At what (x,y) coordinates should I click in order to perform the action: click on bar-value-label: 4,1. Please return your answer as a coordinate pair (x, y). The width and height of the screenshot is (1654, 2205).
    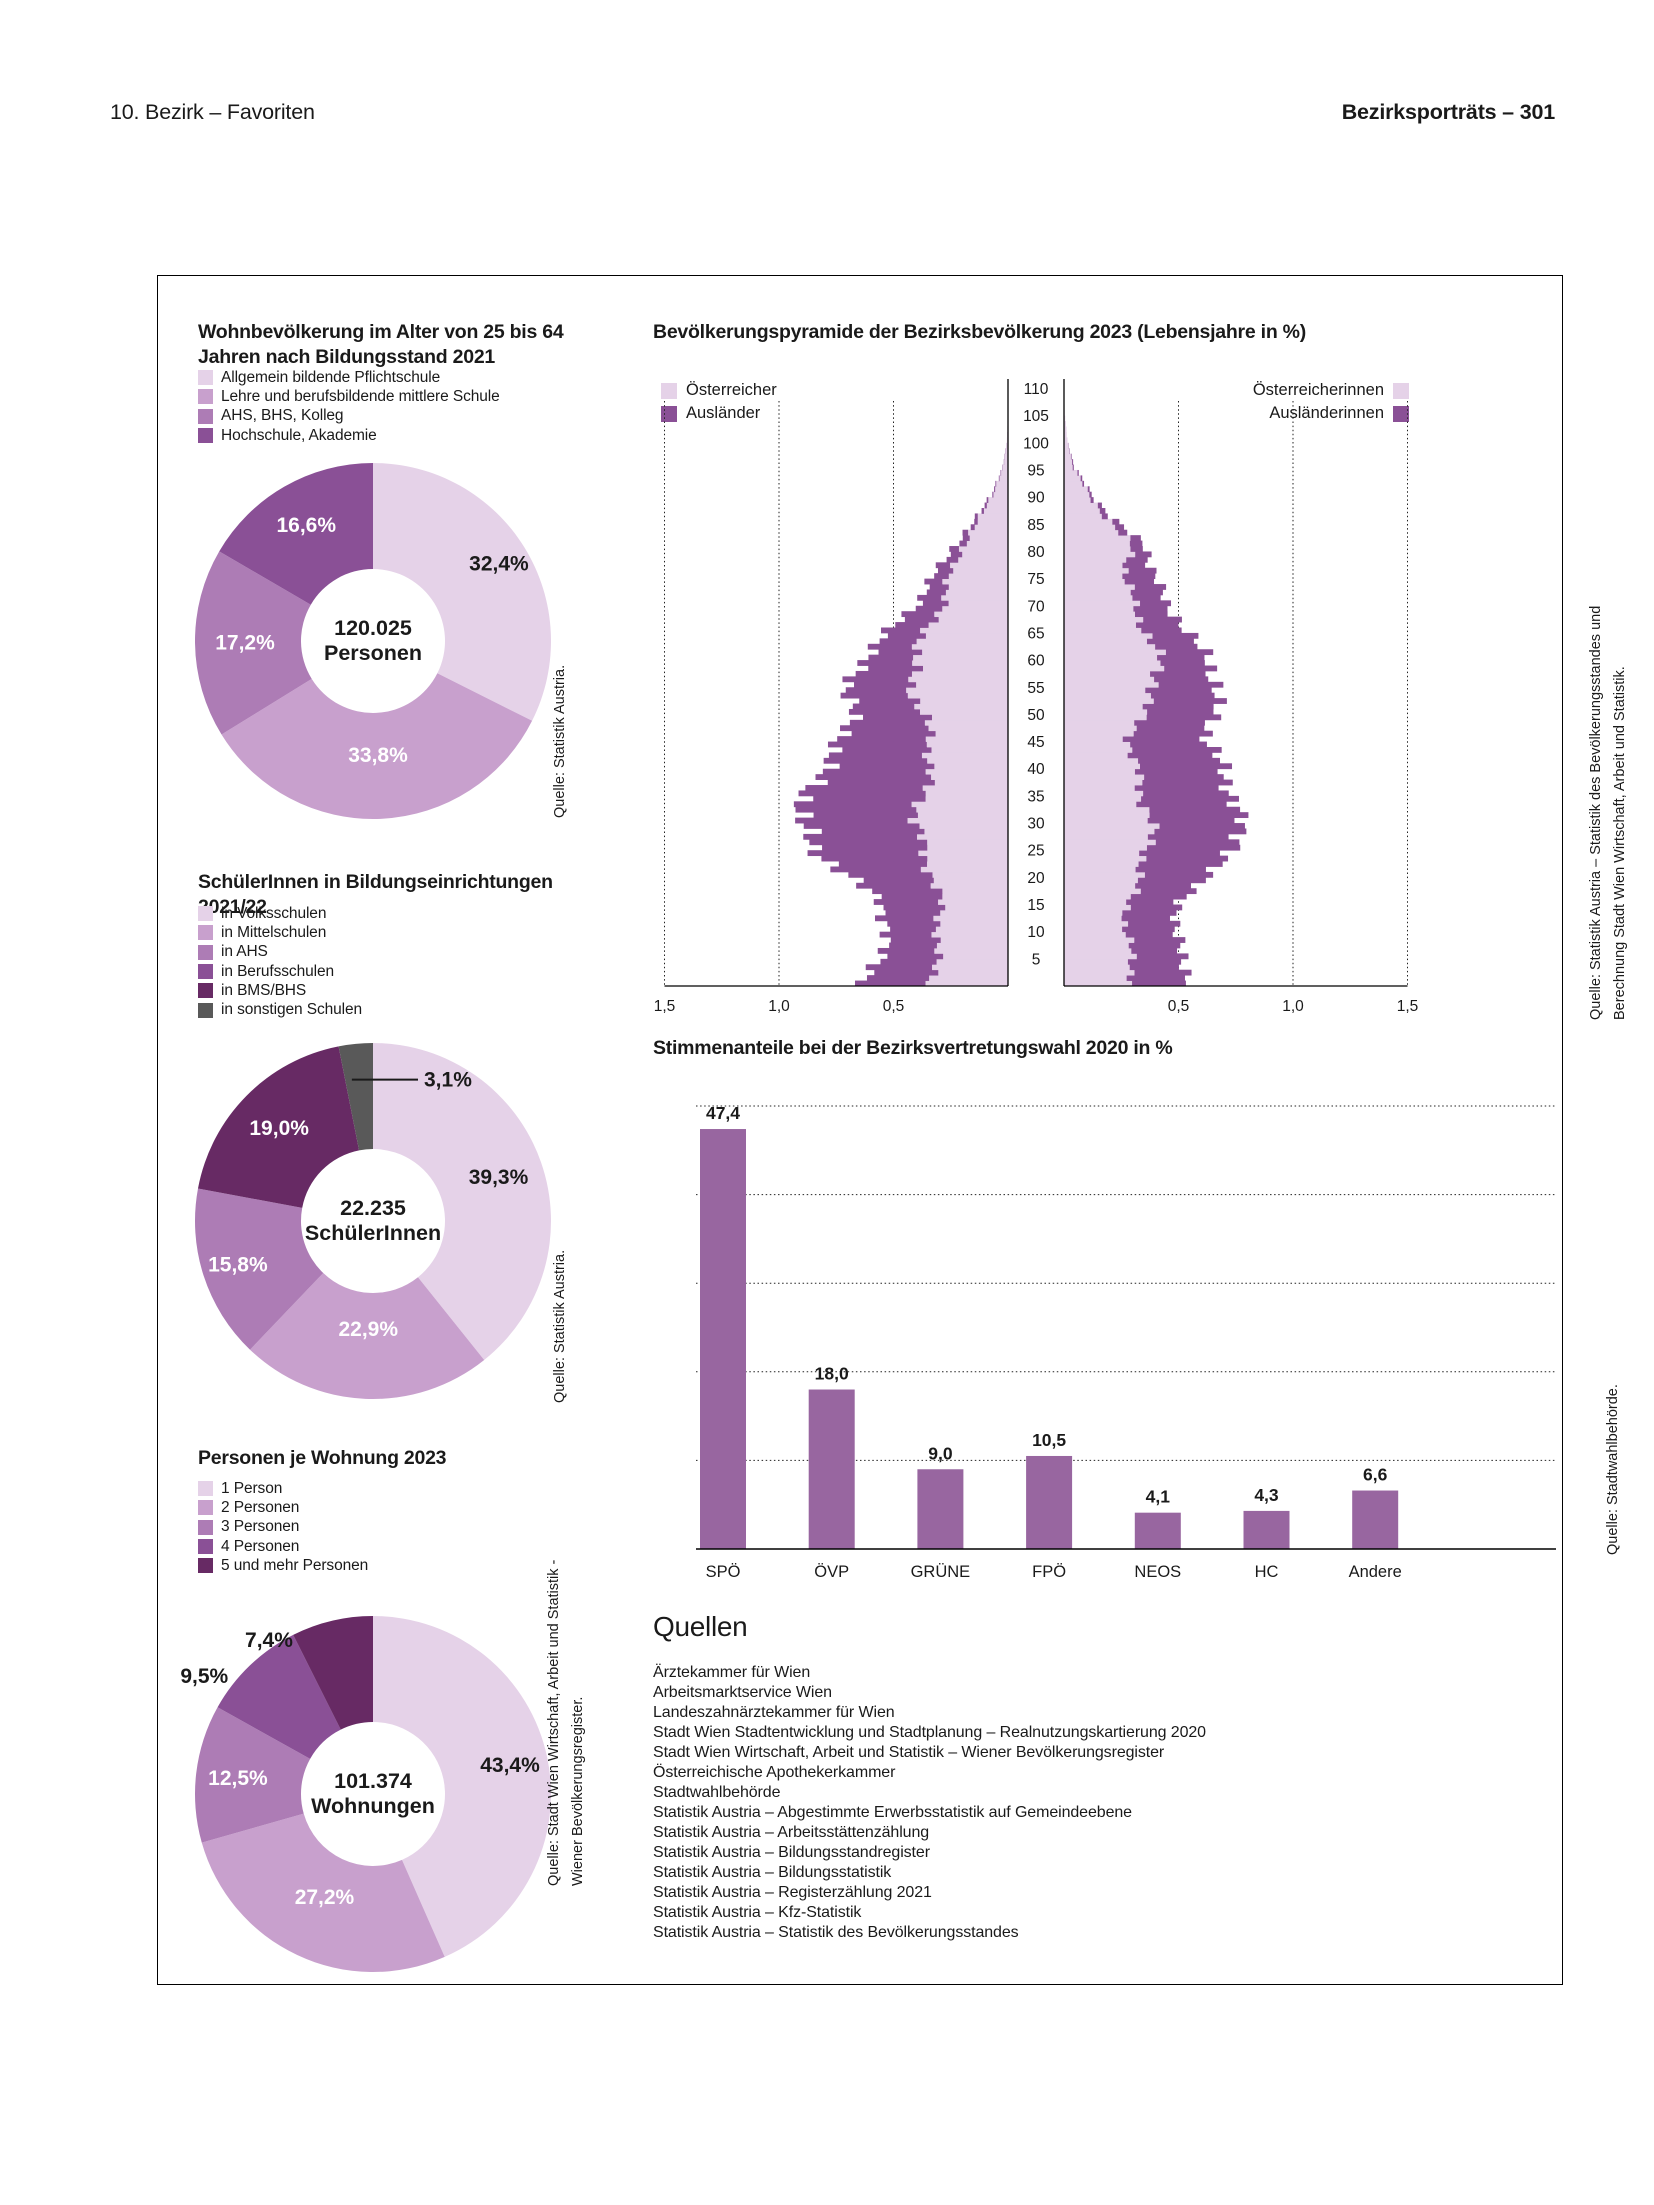
    Looking at the image, I should click on (1158, 1497).